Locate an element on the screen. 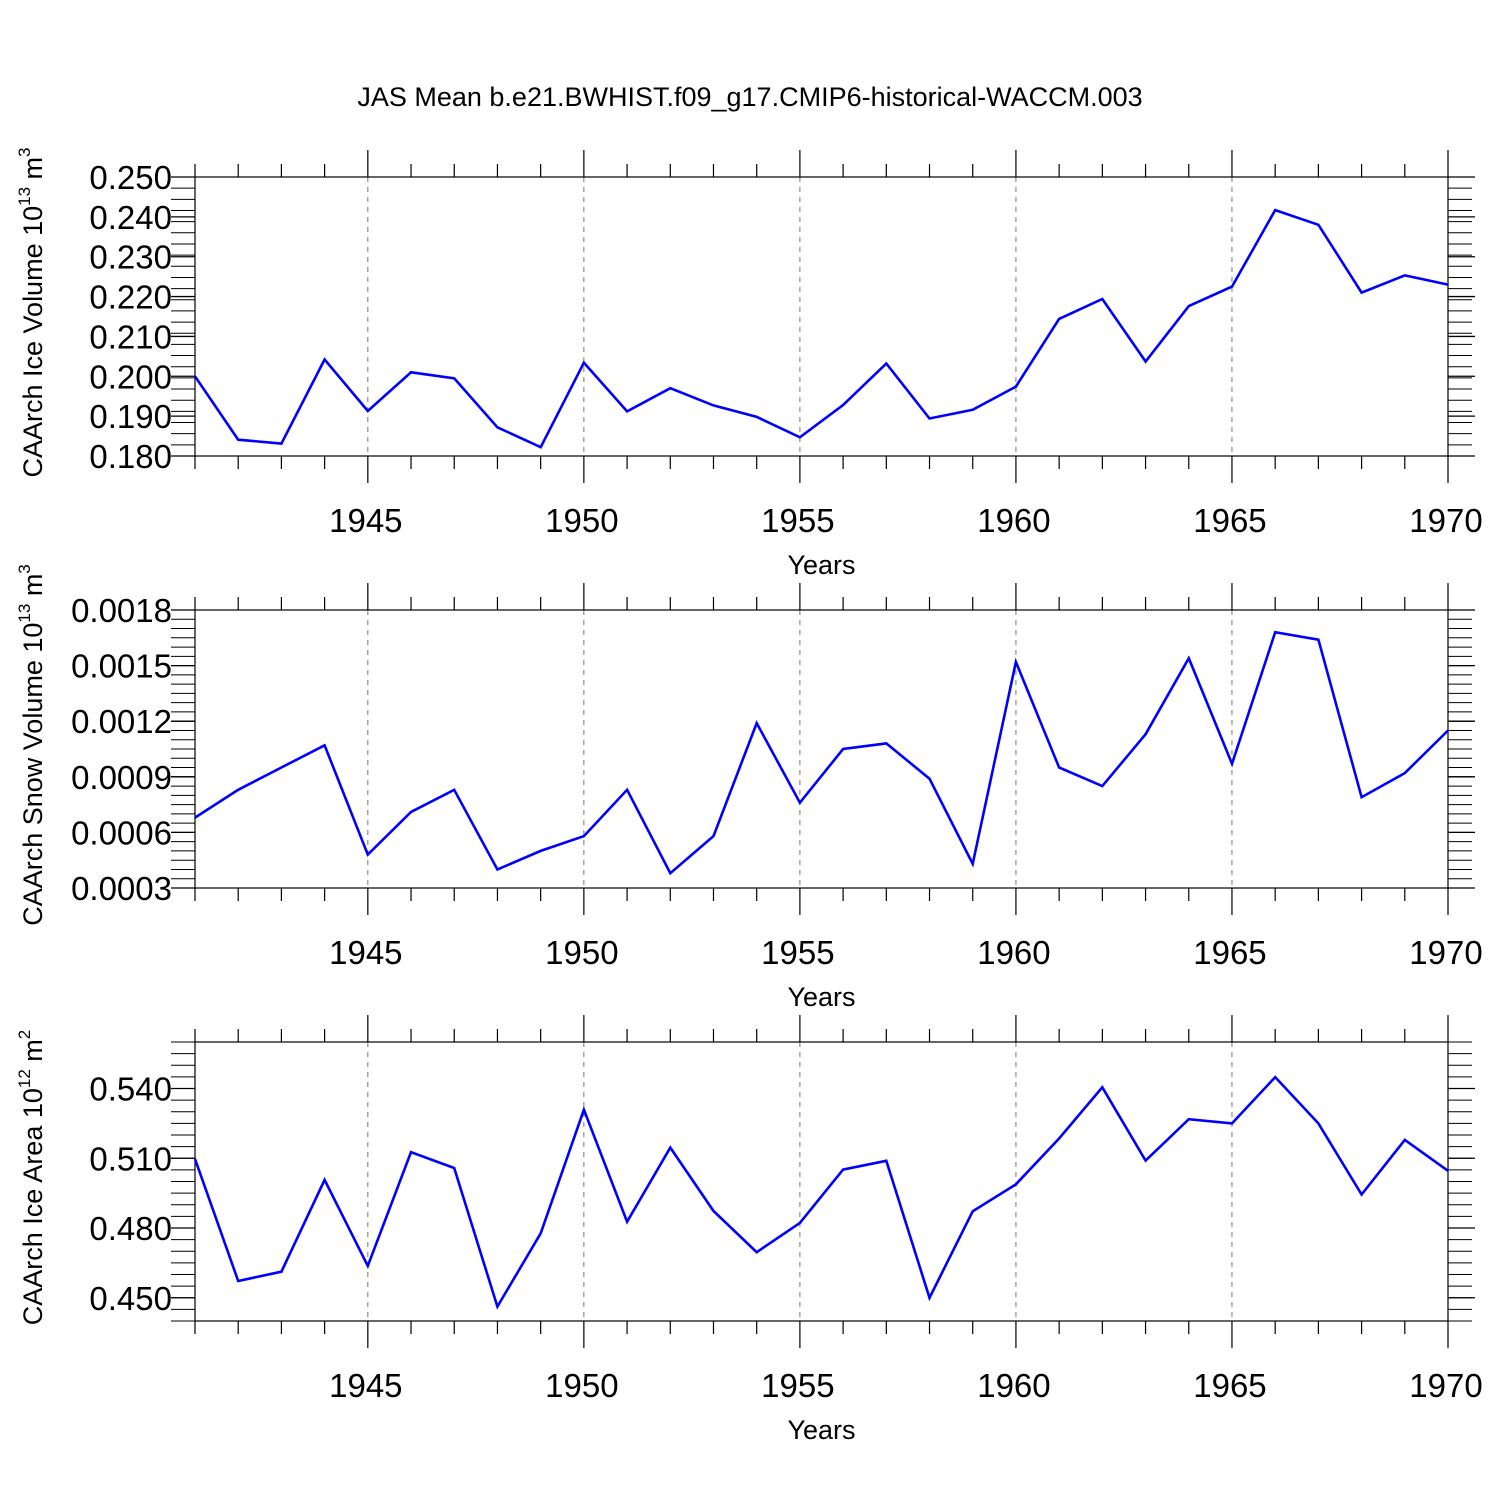 The height and width of the screenshot is (1500, 1500). y-tick-label: 0.190 is located at coordinates (130, 416).